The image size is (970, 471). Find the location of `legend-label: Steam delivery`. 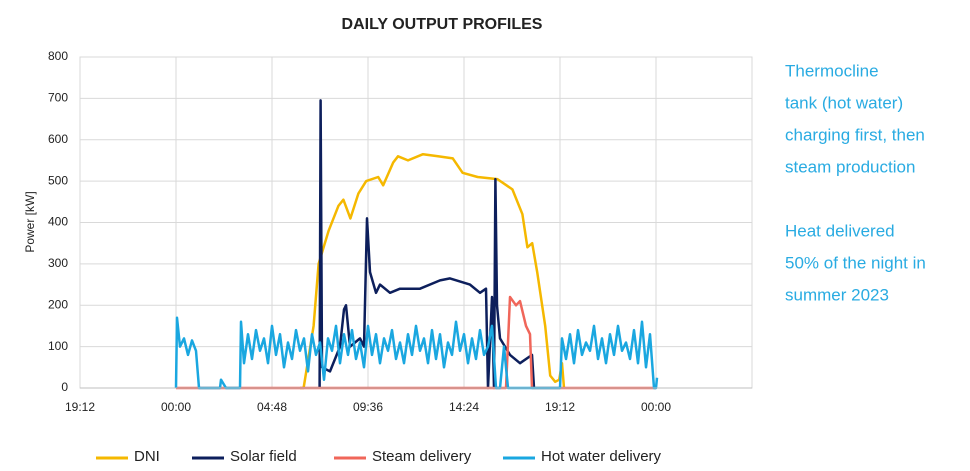

legend-label: Steam delivery is located at coordinates (422, 456).